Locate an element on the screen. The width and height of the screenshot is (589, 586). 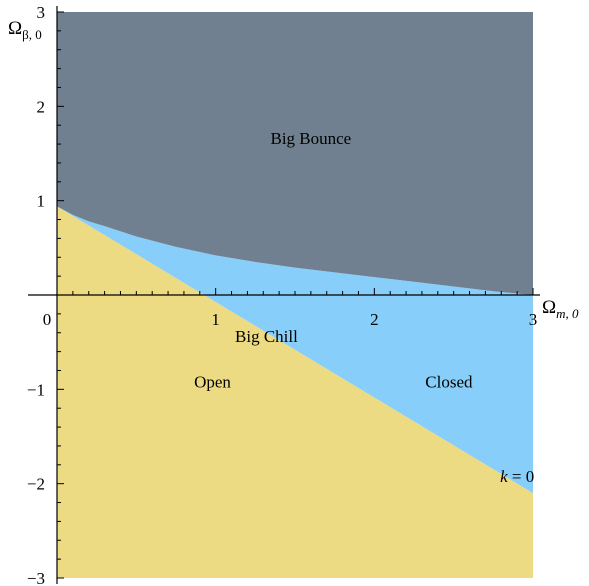
y-tick-label: −1 is located at coordinates (36, 389).